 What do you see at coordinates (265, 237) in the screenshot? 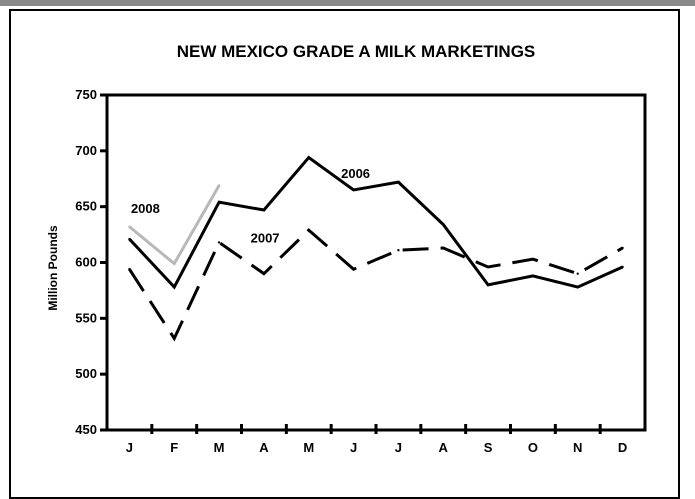
I see `series-label-2007: 2007` at bounding box center [265, 237].